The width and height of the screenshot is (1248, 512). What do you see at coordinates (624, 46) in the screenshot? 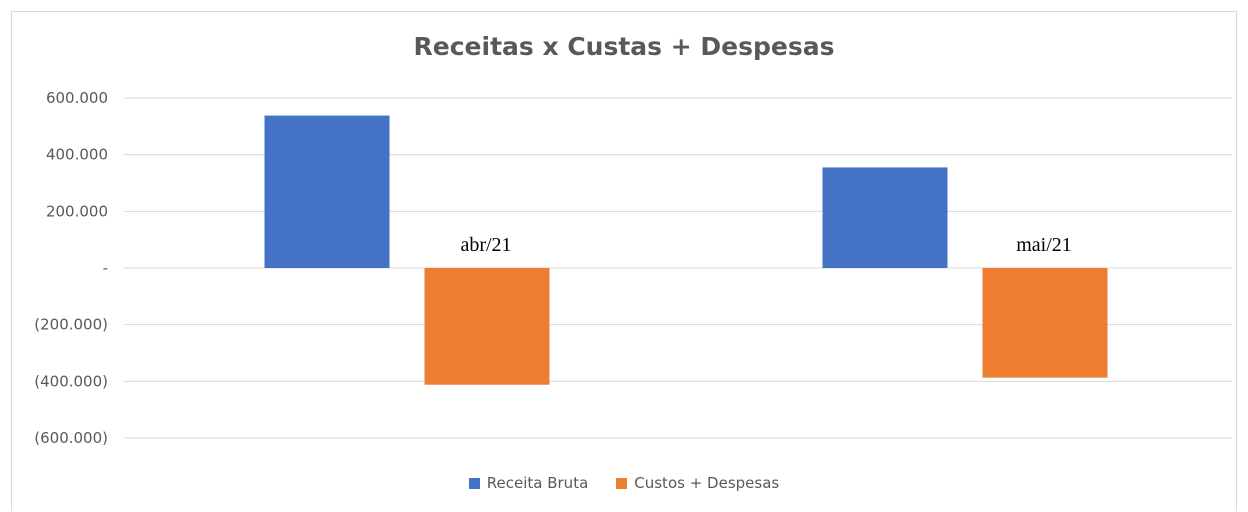
I see `chart-title: Receitas x Custas + Despesas` at bounding box center [624, 46].